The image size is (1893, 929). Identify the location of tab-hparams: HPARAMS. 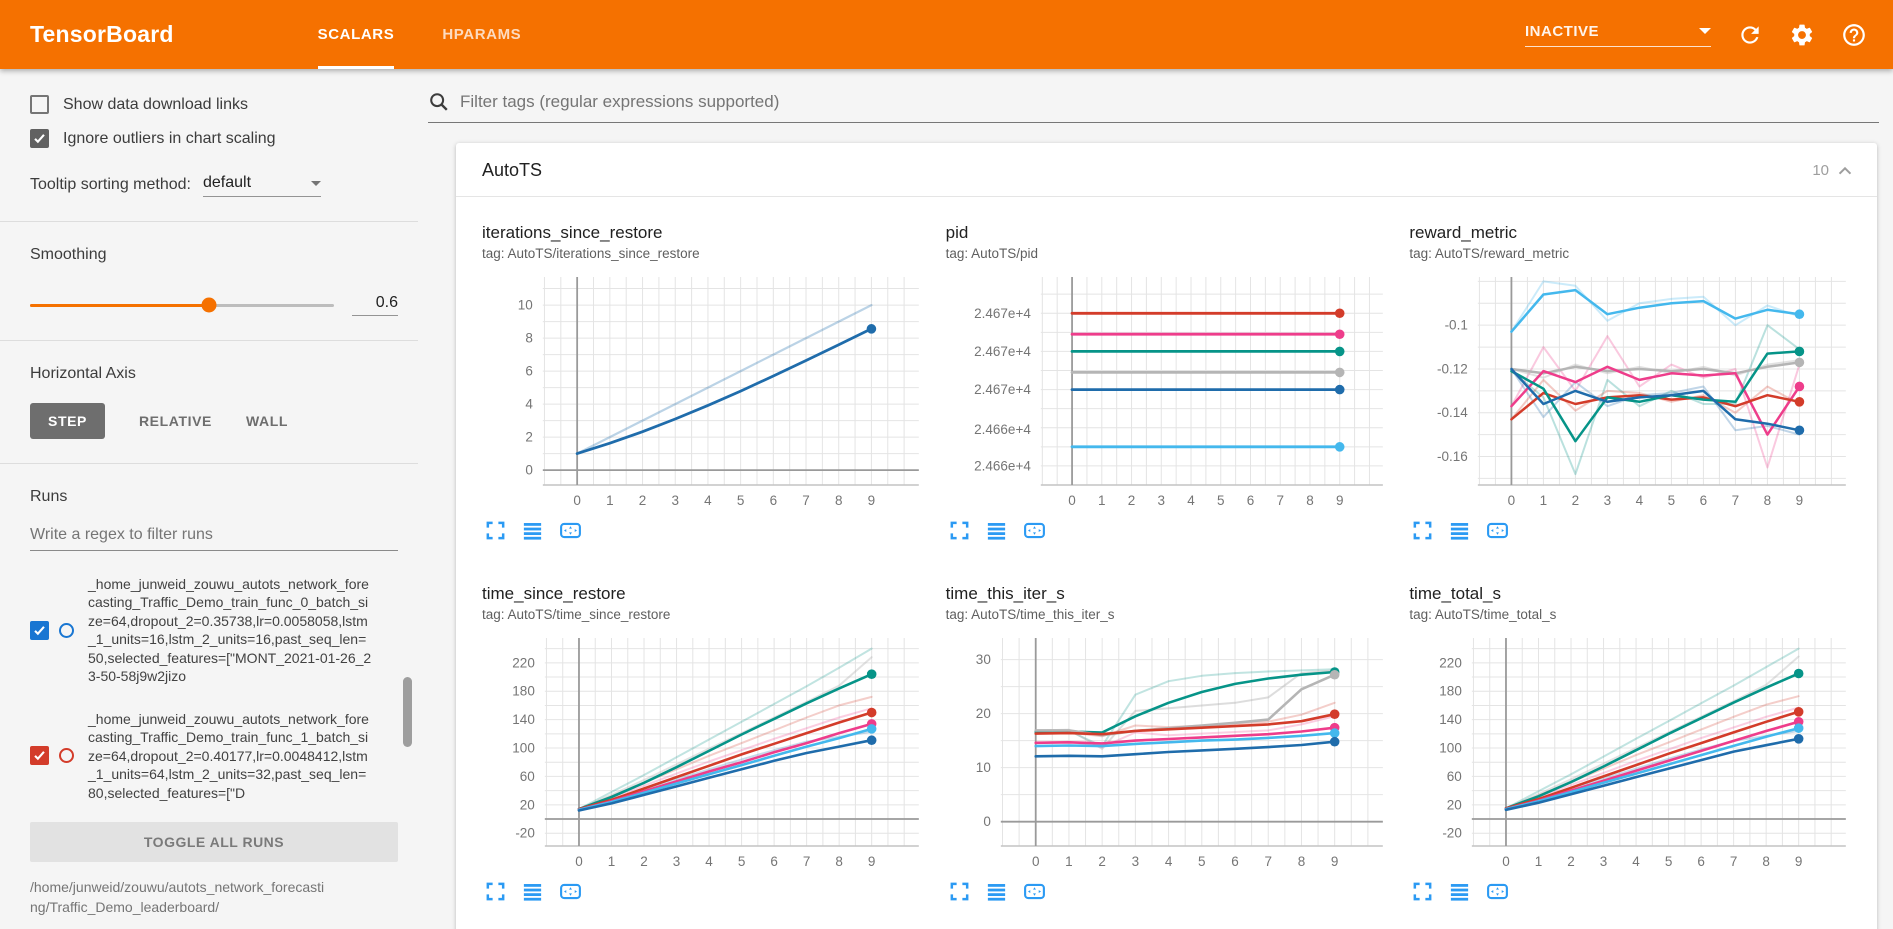
(482, 34).